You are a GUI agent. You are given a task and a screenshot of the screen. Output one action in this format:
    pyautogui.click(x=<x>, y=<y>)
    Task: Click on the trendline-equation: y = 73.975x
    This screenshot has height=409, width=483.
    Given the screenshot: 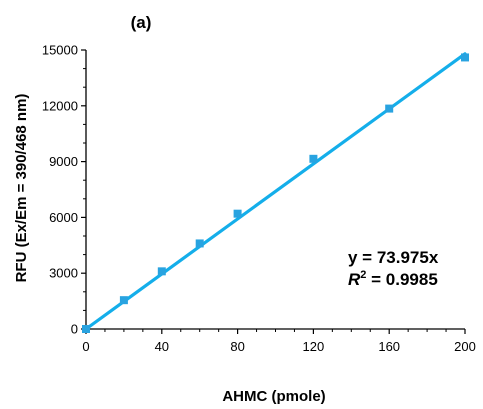 What is the action you would take?
    pyautogui.click(x=393, y=257)
    